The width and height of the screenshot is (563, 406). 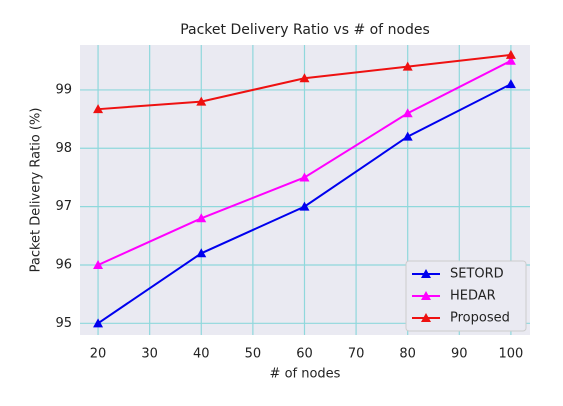 I want to click on legend-box, so click(x=466, y=296).